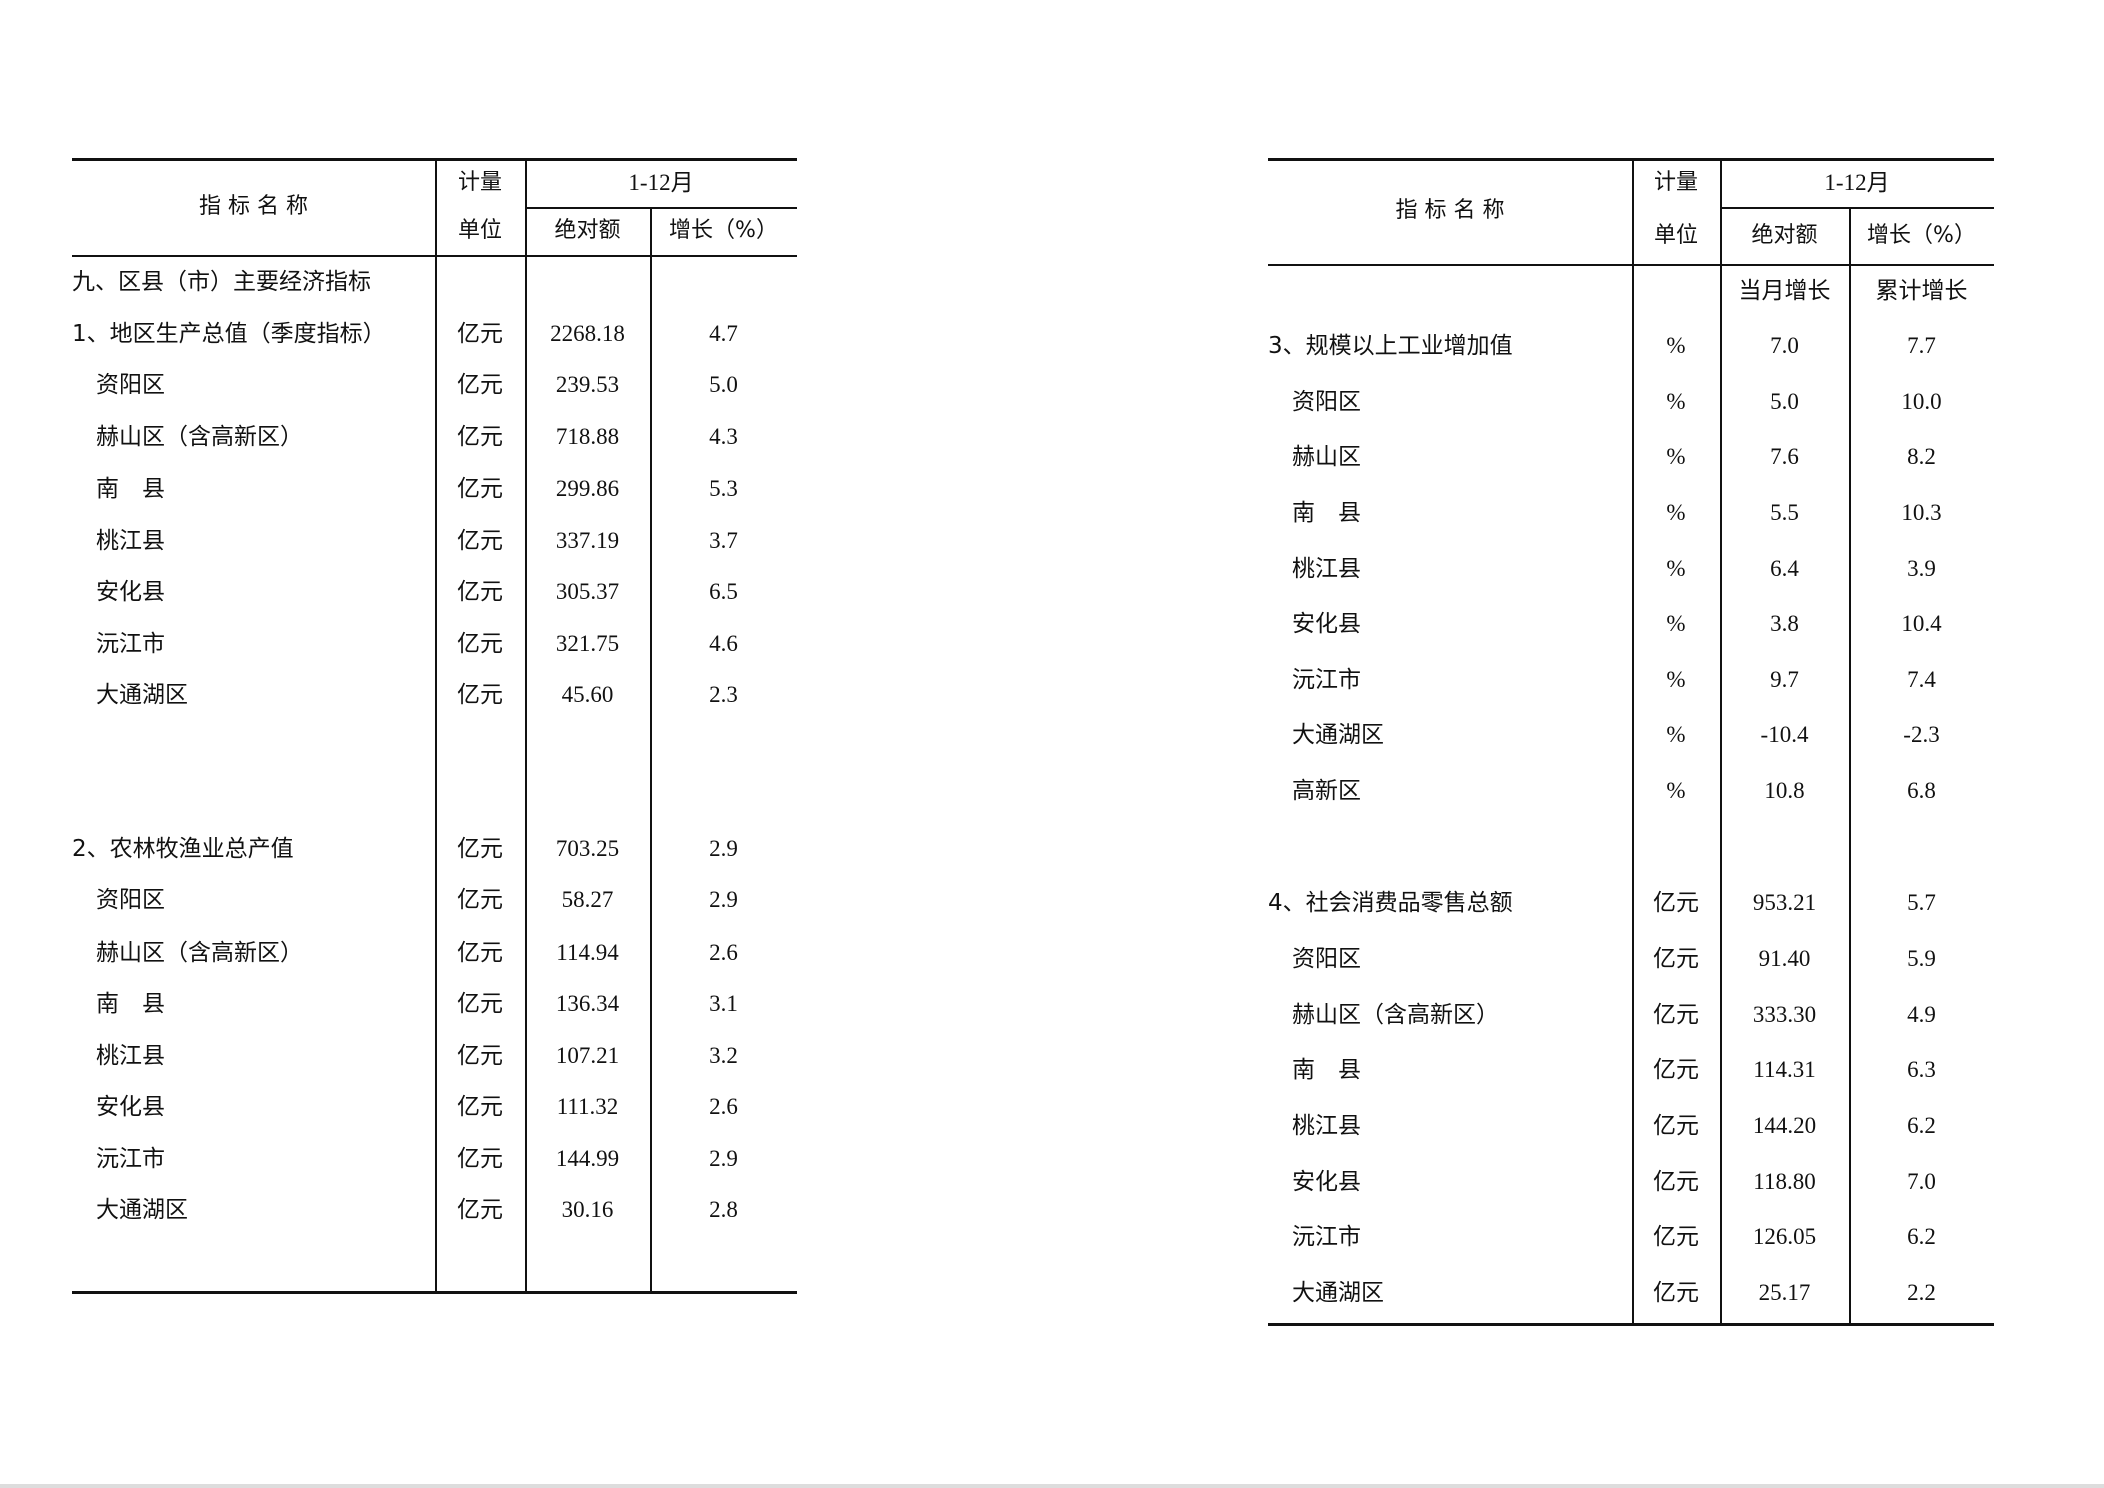 The width and height of the screenshot is (2104, 1488). Describe the element at coordinates (1921, 1014) in the screenshot. I see `row-growth: 4.9` at that location.